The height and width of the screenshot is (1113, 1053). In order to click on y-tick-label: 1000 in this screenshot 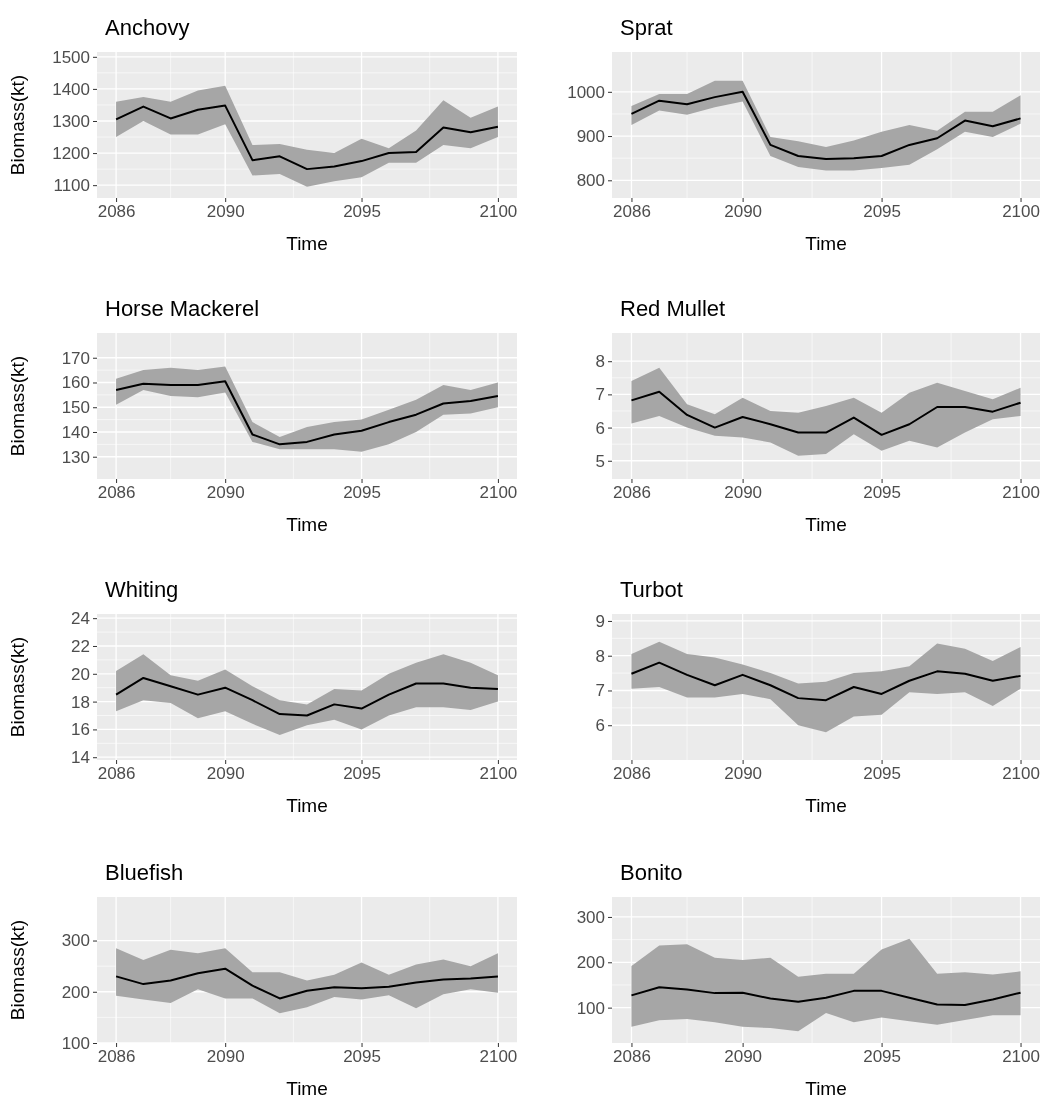, I will do `click(586, 92)`.